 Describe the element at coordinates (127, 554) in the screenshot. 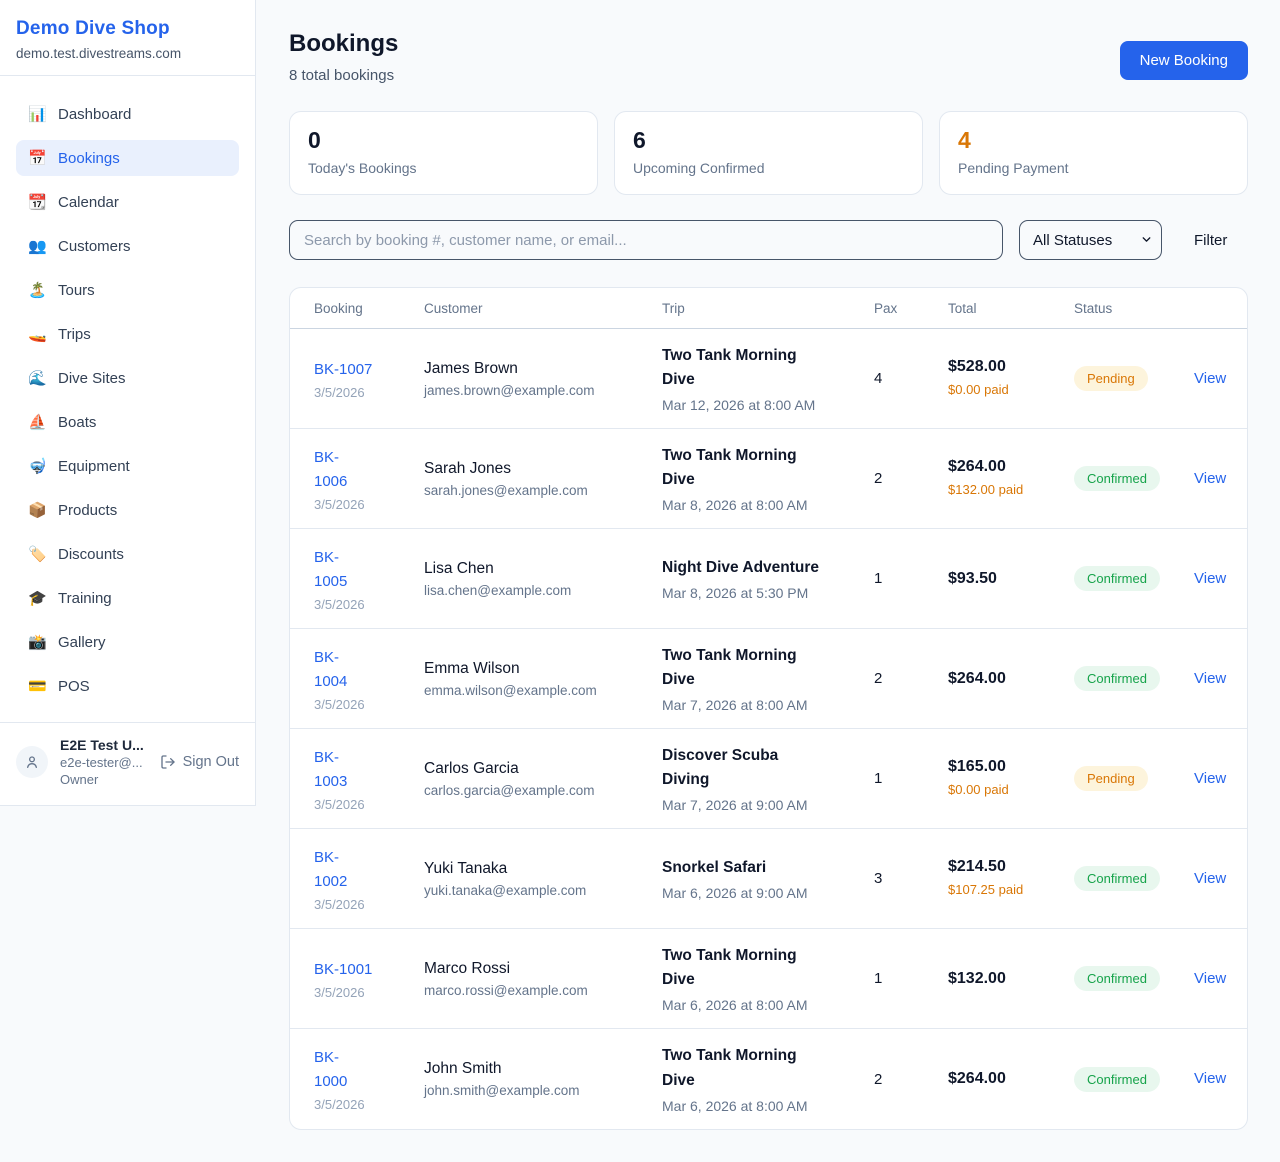

I see `sidebar-item-discounts: 🏷️ Discounts` at that location.